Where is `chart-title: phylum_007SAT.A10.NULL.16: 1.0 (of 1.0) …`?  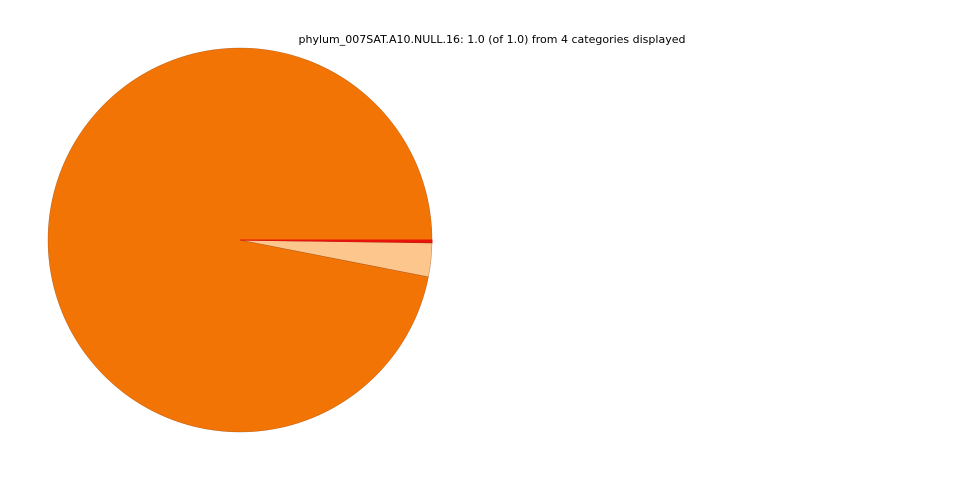 chart-title: phylum_007SAT.A10.NULL.16: 1.0 (of 1.0) … is located at coordinates (492, 39).